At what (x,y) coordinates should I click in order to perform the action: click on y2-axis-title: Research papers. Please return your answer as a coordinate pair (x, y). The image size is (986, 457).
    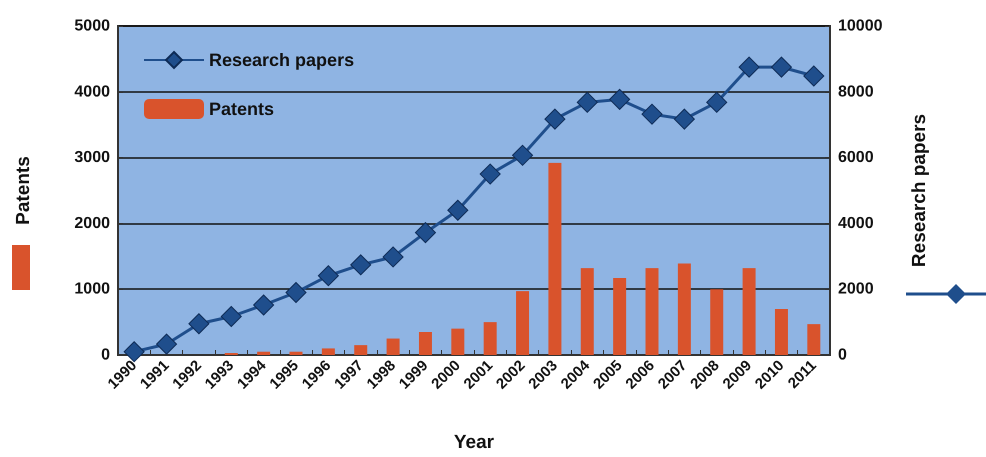
    Looking at the image, I should click on (919, 191).